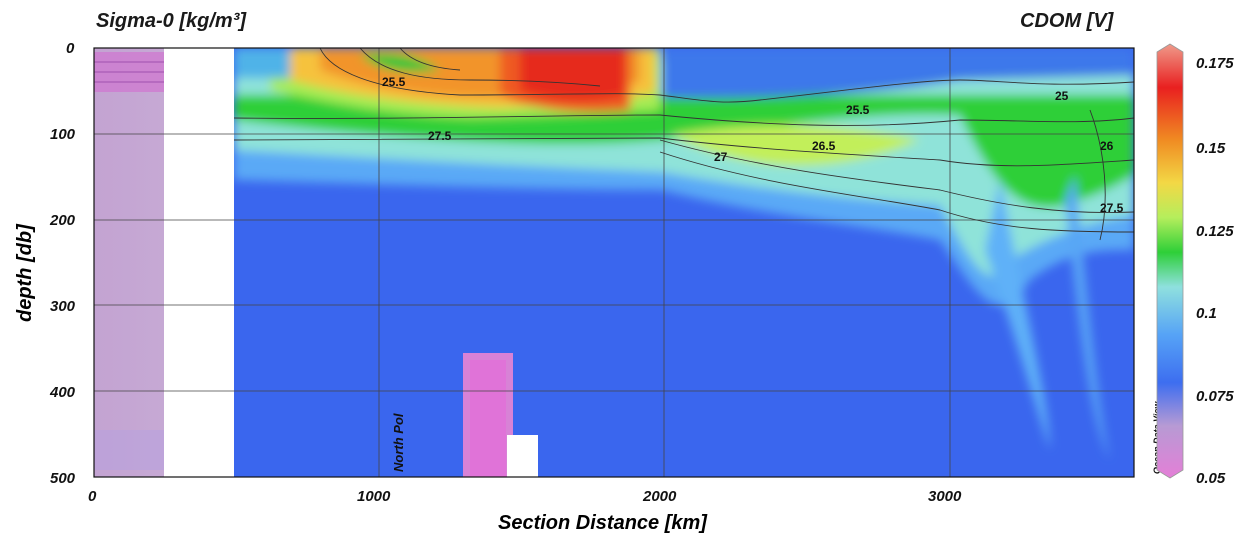  What do you see at coordinates (374, 496) in the screenshot?
I see `x-tick-label: 1000` at bounding box center [374, 496].